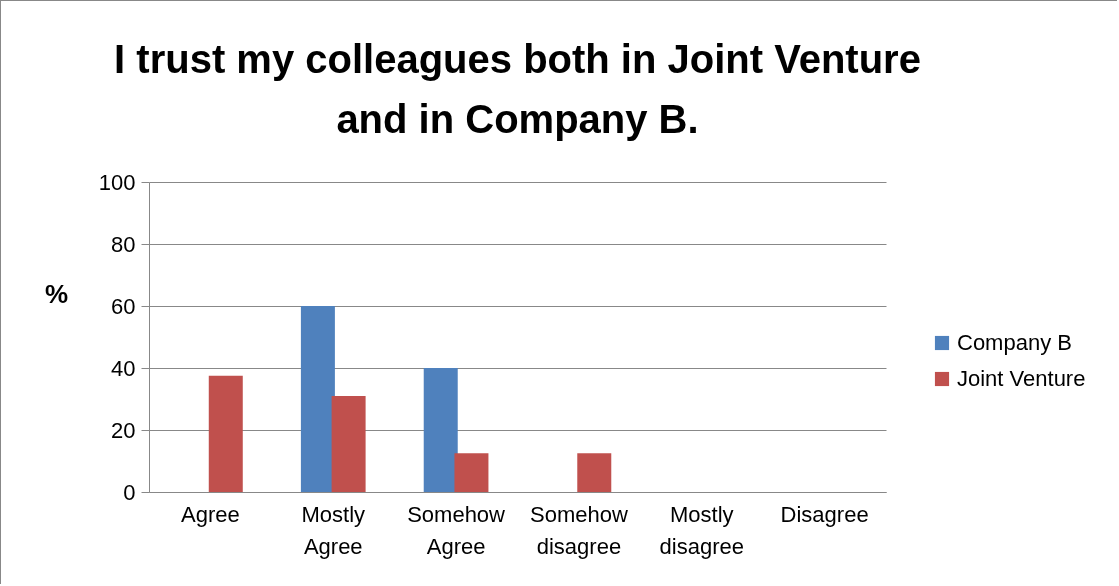  I want to click on x-tick-label: Mostly Agree, so click(333, 530).